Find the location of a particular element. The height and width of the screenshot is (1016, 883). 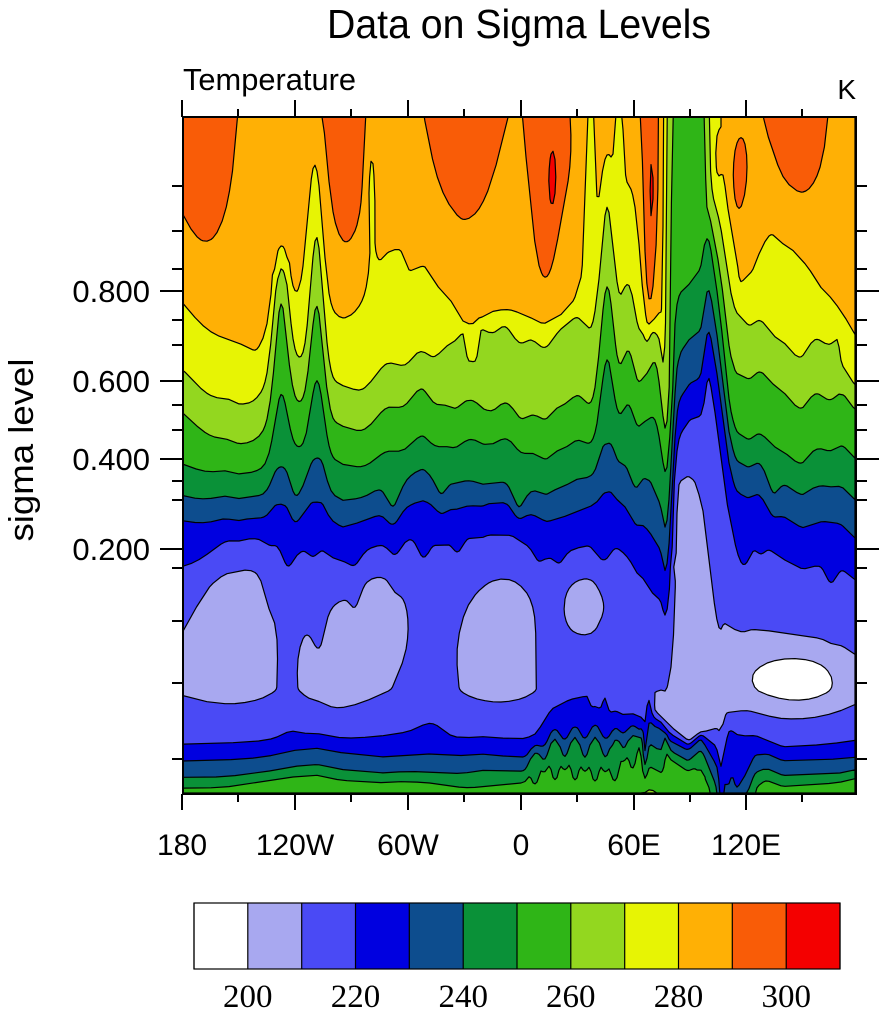

svg-text: 180 is located at coordinates (182, 845).